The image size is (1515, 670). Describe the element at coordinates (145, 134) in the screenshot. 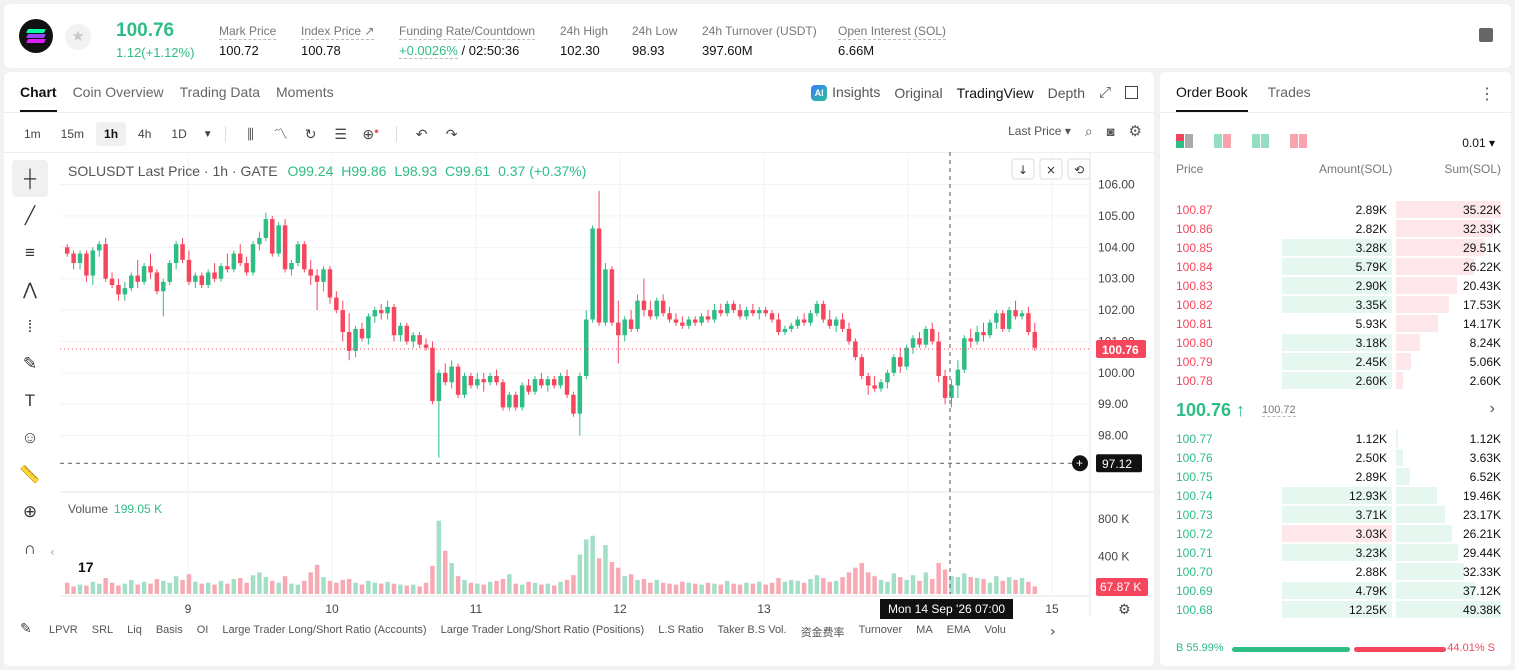

I see `timeframe-4h: 4h` at that location.